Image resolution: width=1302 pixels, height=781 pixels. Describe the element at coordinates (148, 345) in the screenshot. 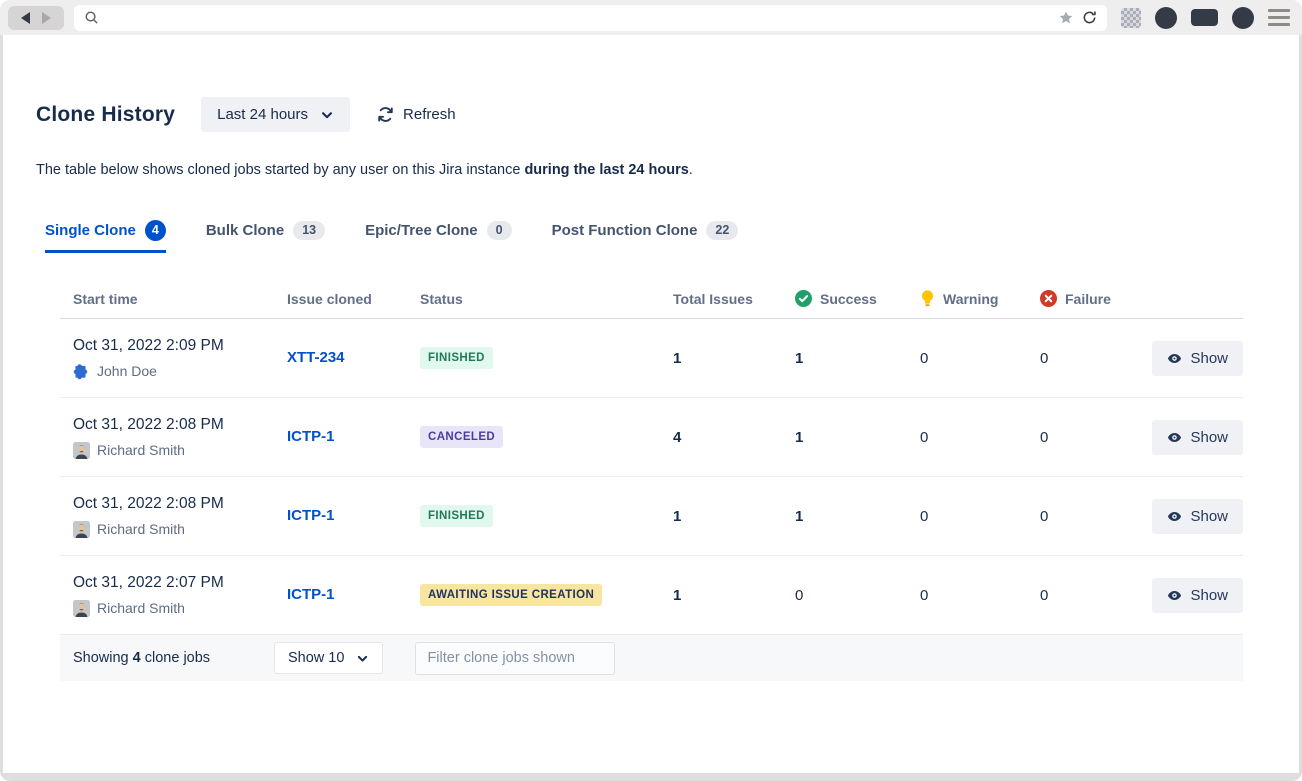

I see `start-time: Oct 31, 2022 2:09 PM` at that location.